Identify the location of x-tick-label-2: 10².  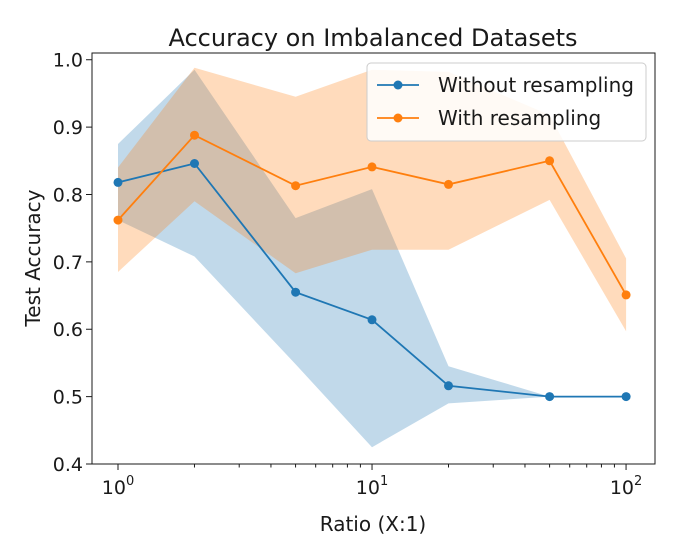
(626, 486).